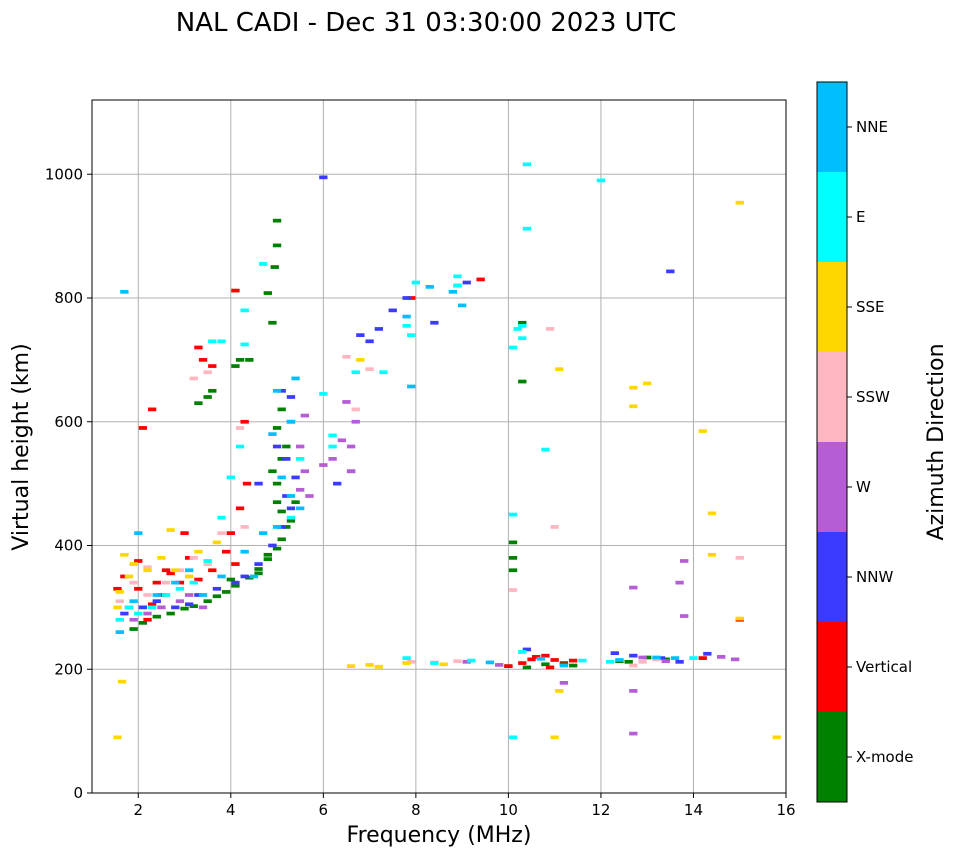 The image size is (958, 857). What do you see at coordinates (832, 307) in the screenshot?
I see `colorbar-swatch-sse` at bounding box center [832, 307].